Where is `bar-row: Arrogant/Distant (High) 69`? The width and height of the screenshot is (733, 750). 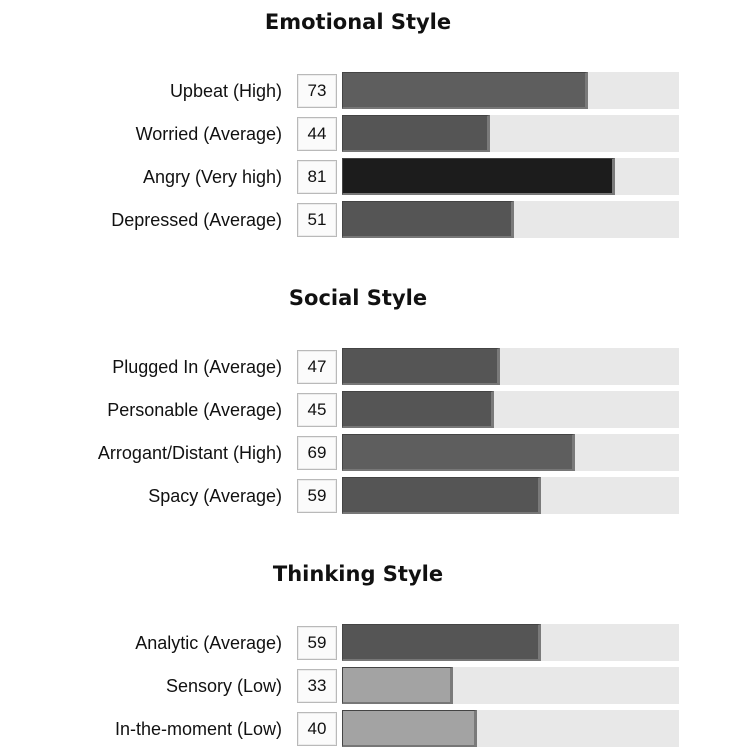 bar-row: Arrogant/Distant (High) 69 is located at coordinates (366, 453).